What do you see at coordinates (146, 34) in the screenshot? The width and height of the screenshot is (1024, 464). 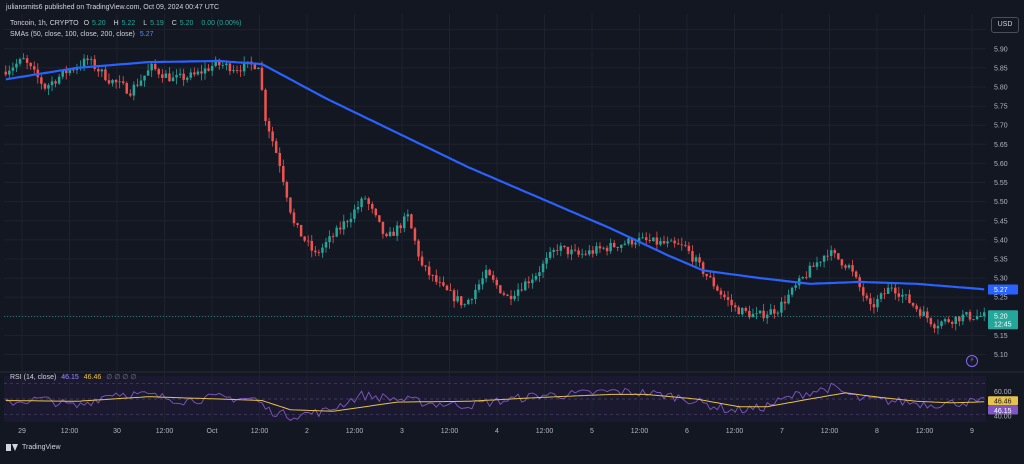 I see `sma-value: 5.27` at bounding box center [146, 34].